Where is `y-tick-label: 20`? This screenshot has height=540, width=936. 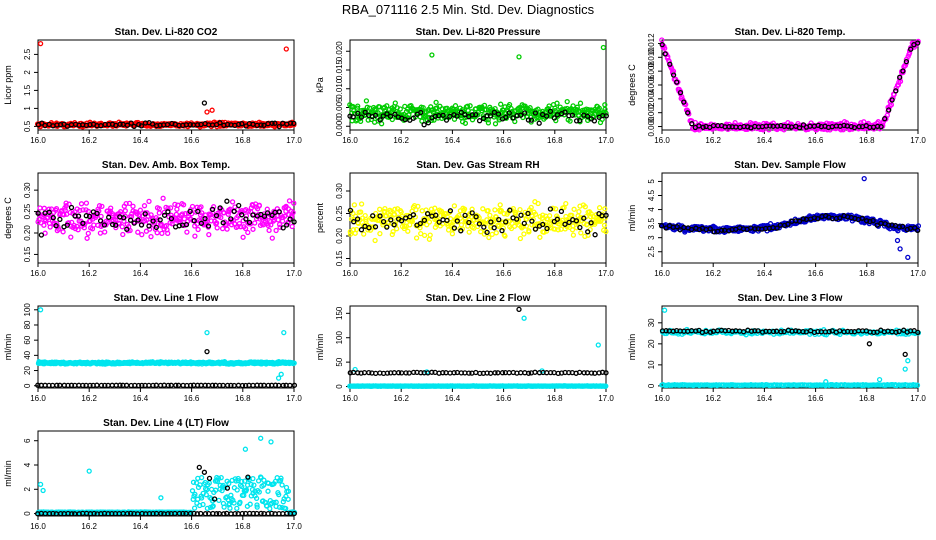
y-tick-label: 20 is located at coordinates (27, 370).